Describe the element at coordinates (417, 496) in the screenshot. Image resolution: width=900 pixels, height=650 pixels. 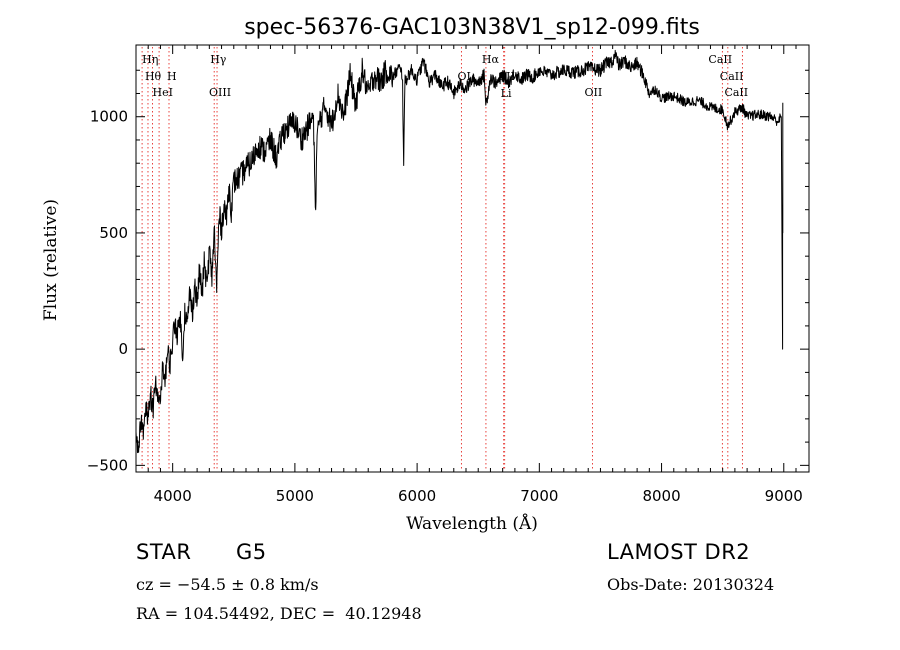
I see `x-tick-label: 6000` at that location.